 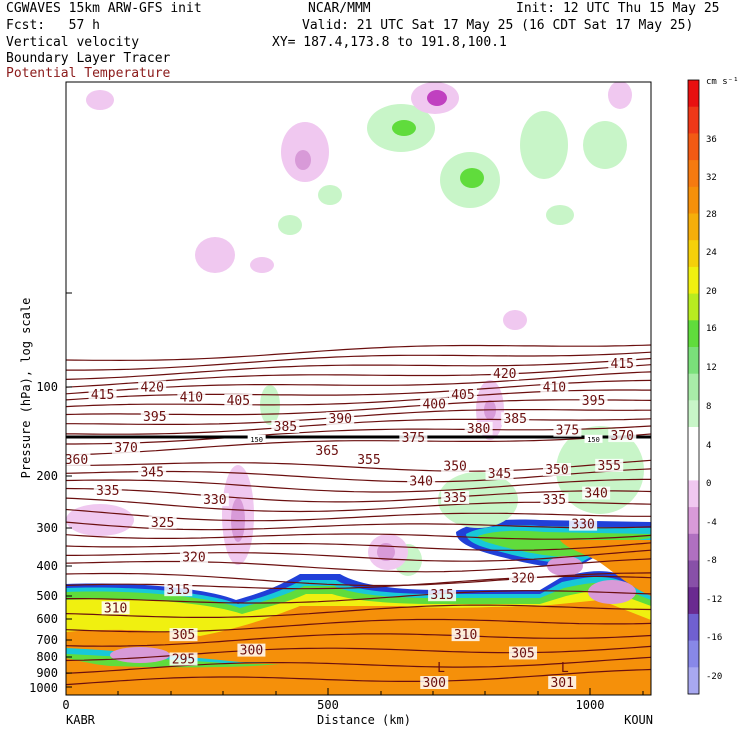 I want to click on theta-label: 385, so click(x=285, y=427).